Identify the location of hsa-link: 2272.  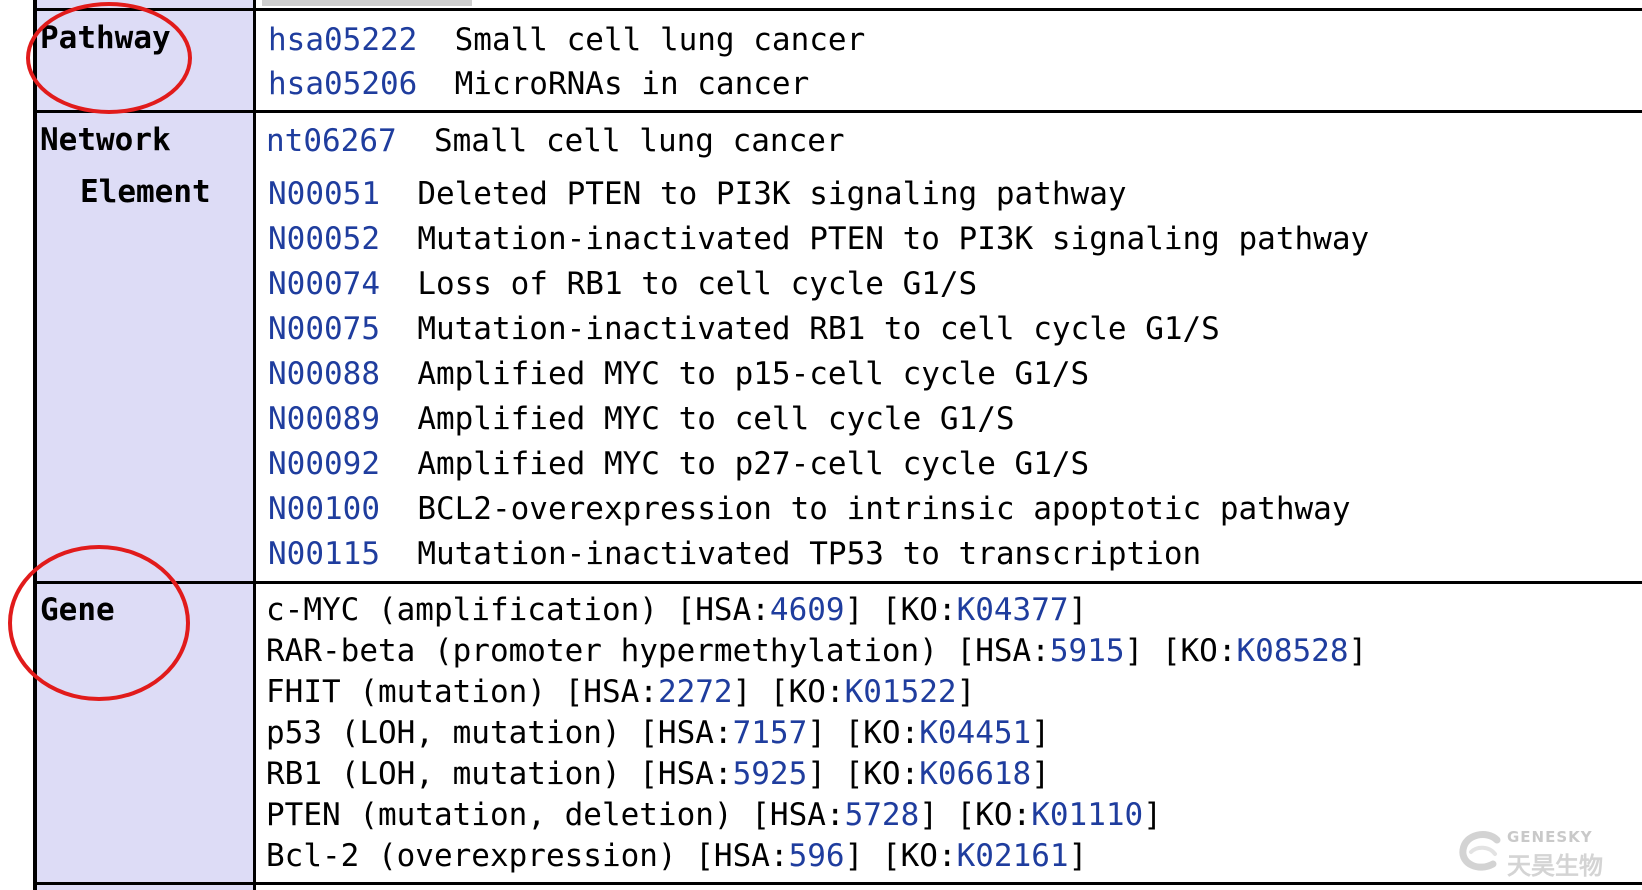
(695, 692).